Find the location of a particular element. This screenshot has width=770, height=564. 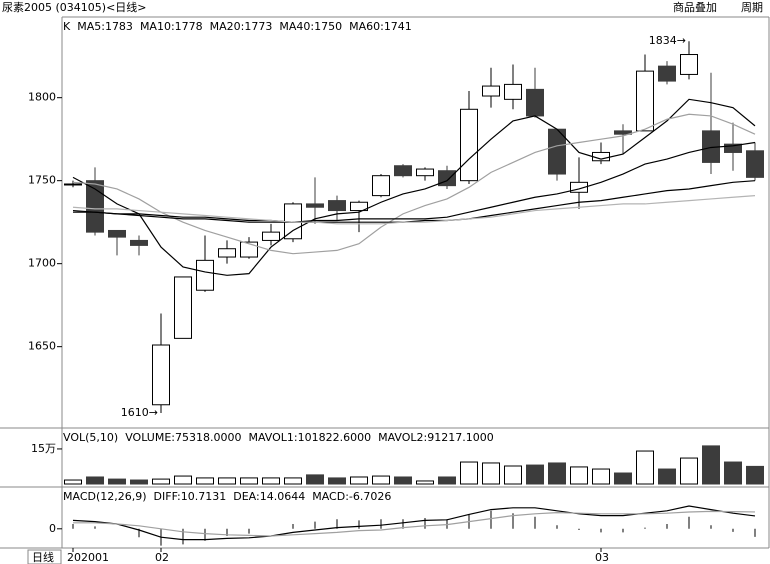

legend-entry: DEA:14.0644 is located at coordinates (269, 496).